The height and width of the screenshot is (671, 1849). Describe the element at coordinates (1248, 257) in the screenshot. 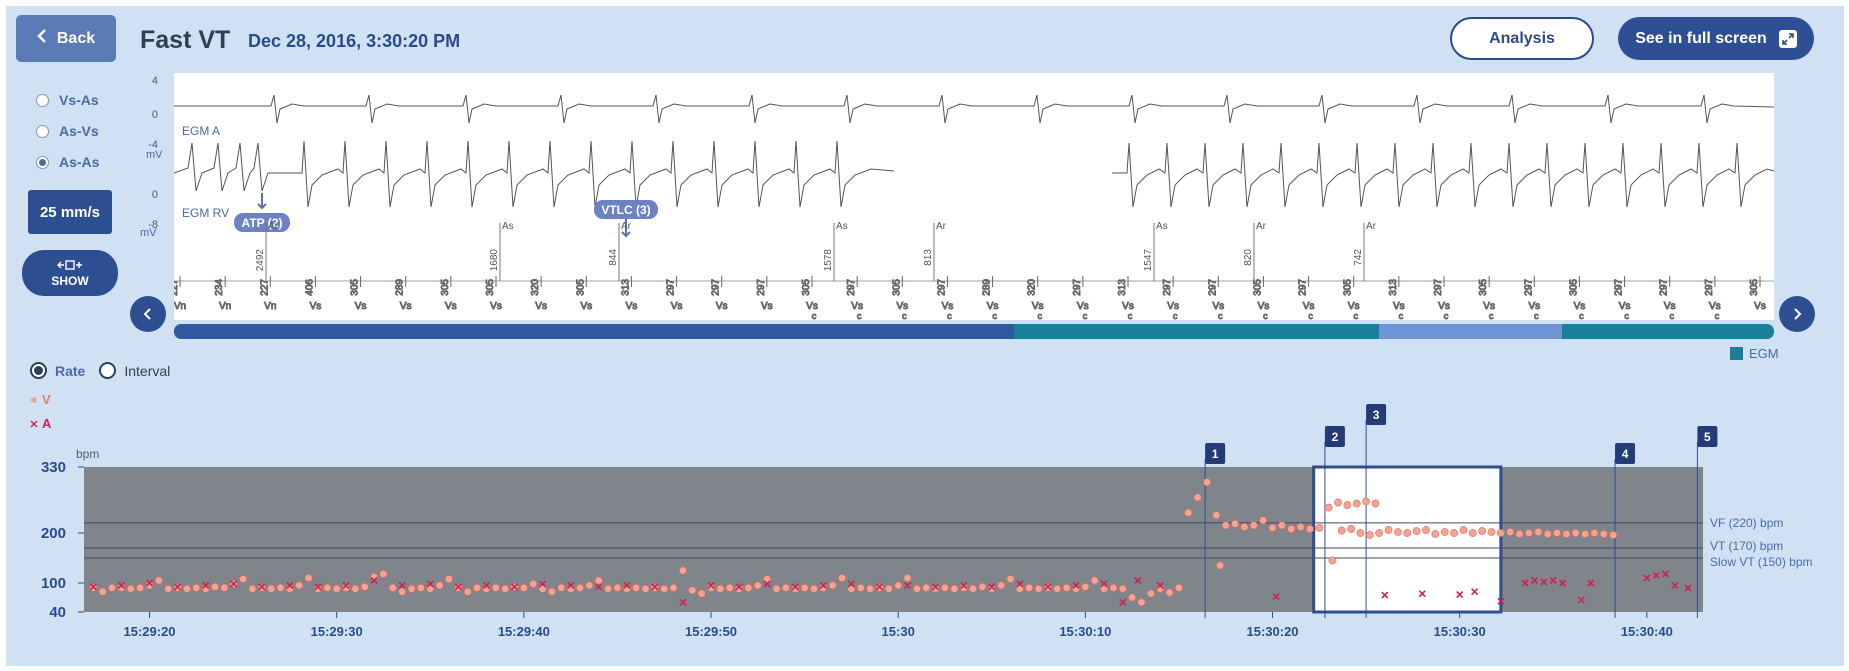

I see `a-marker-interval: 820` at that location.